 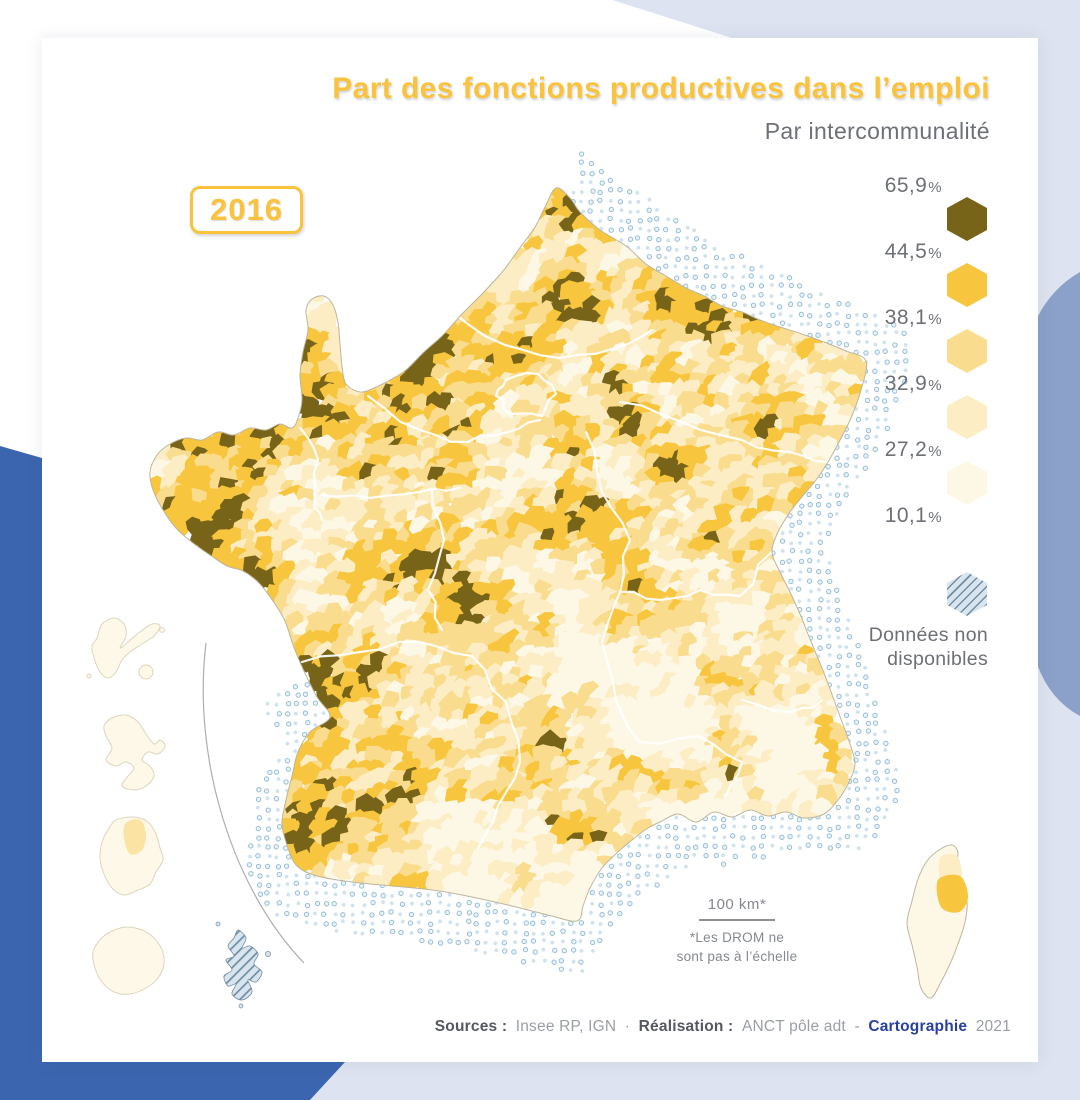 I want to click on scale-note: *Les DROM ne sont pas à l’échelle, so click(x=737, y=947).